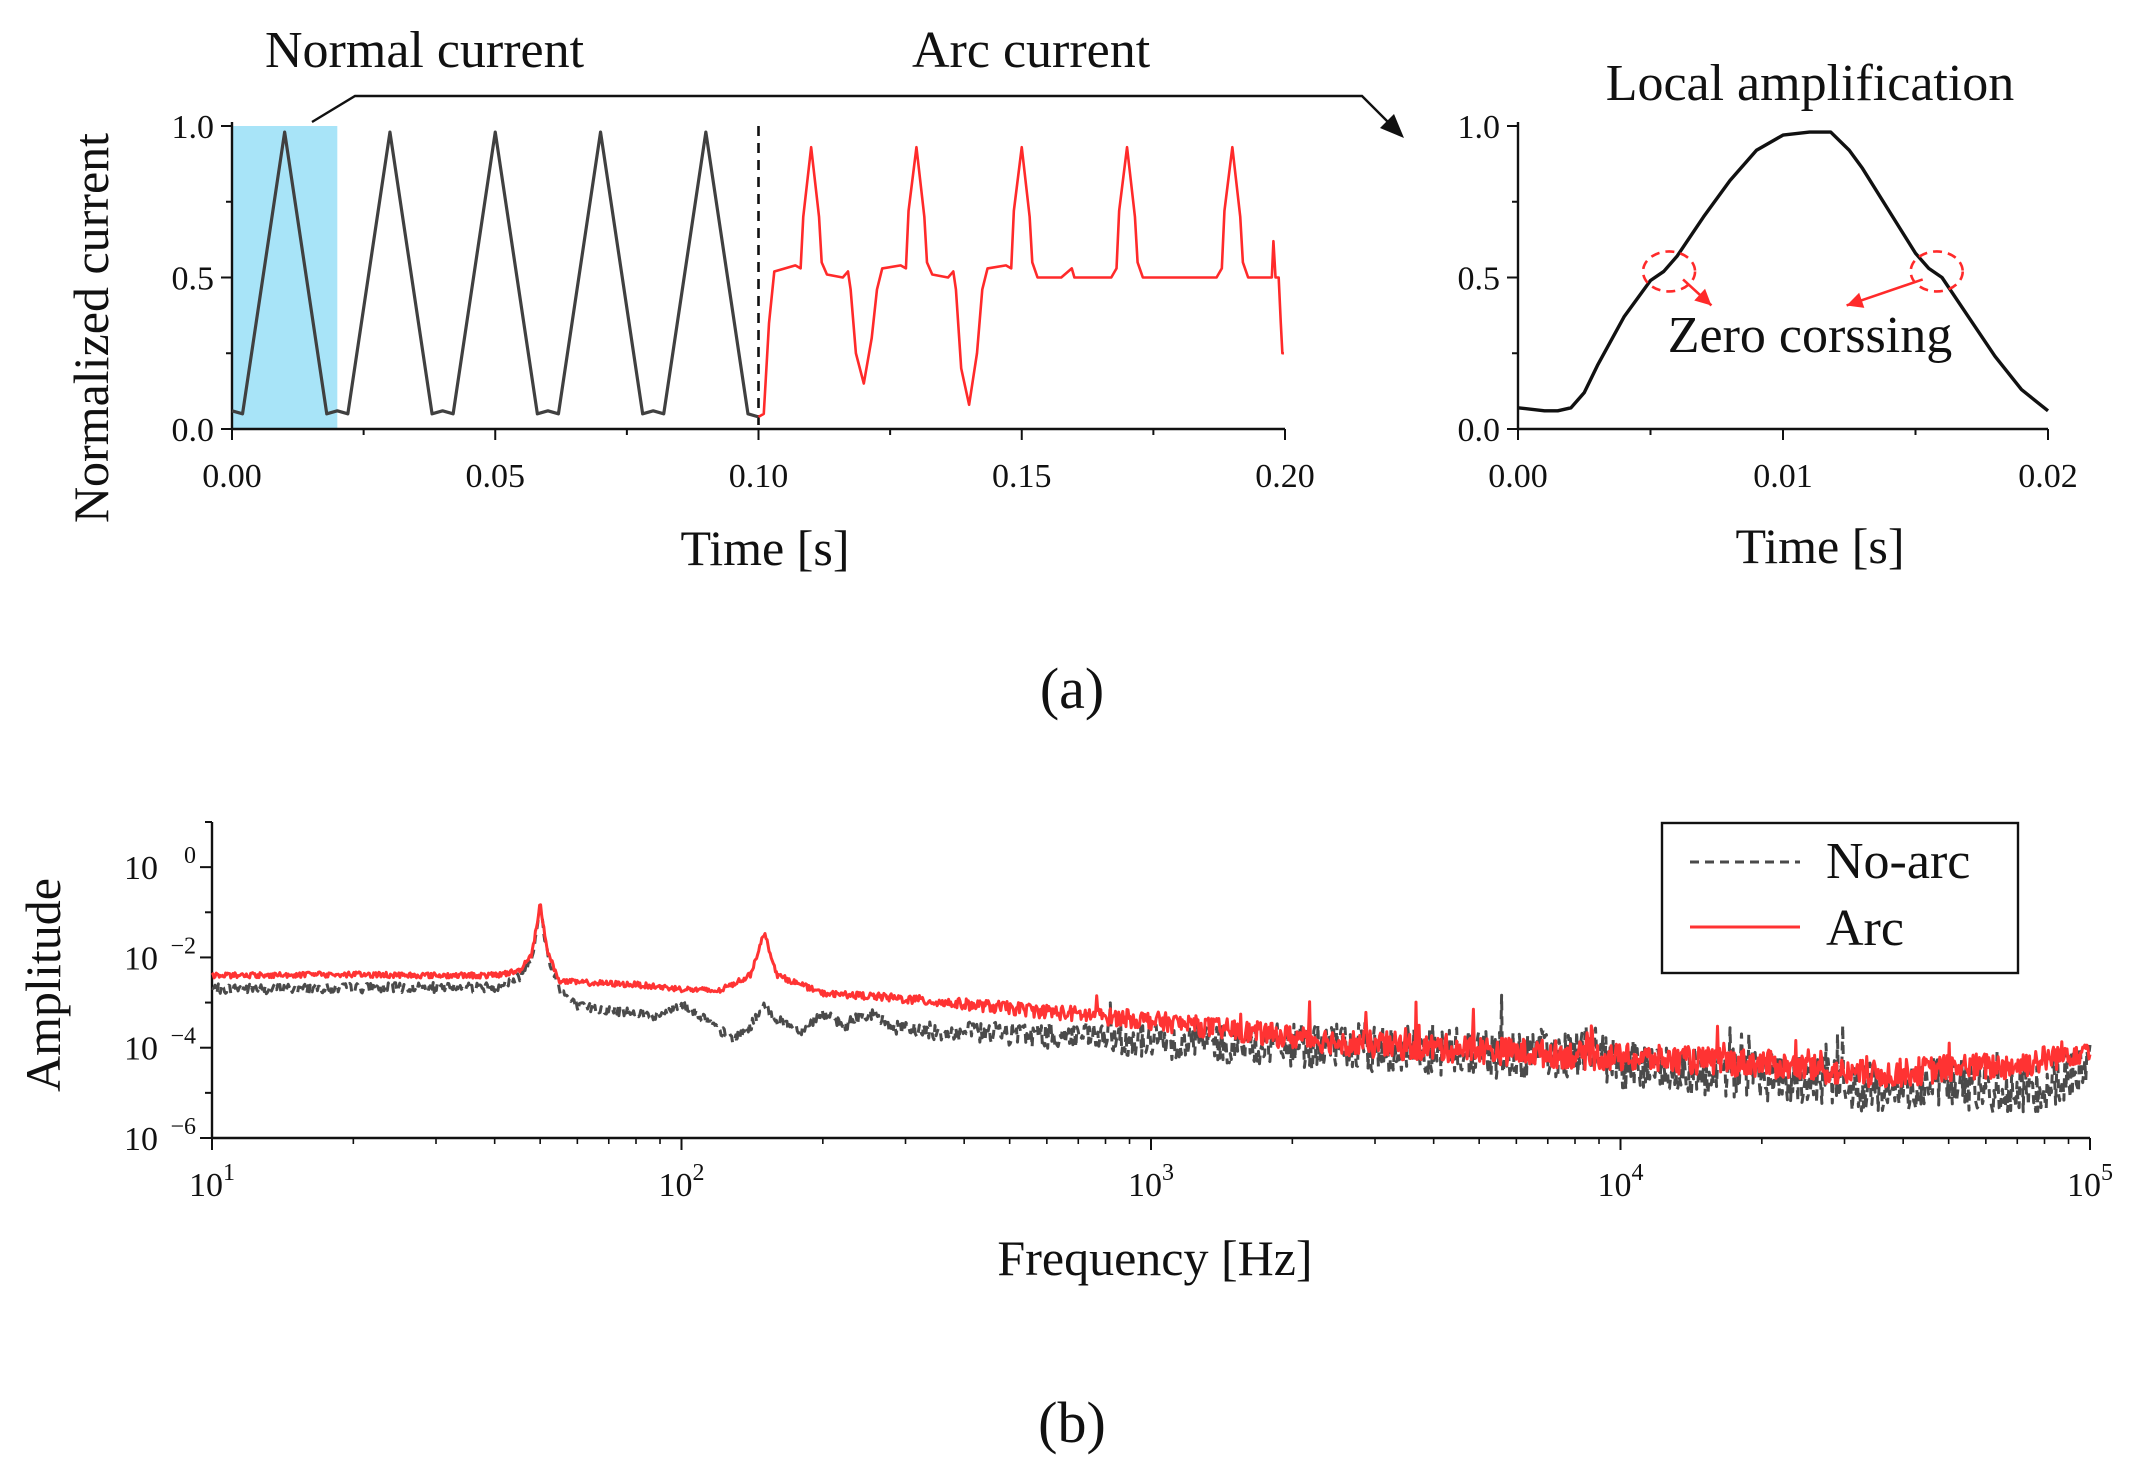 The height and width of the screenshot is (1481, 2144). I want to click on y-tick-label: 10 −6, so click(160, 1136).